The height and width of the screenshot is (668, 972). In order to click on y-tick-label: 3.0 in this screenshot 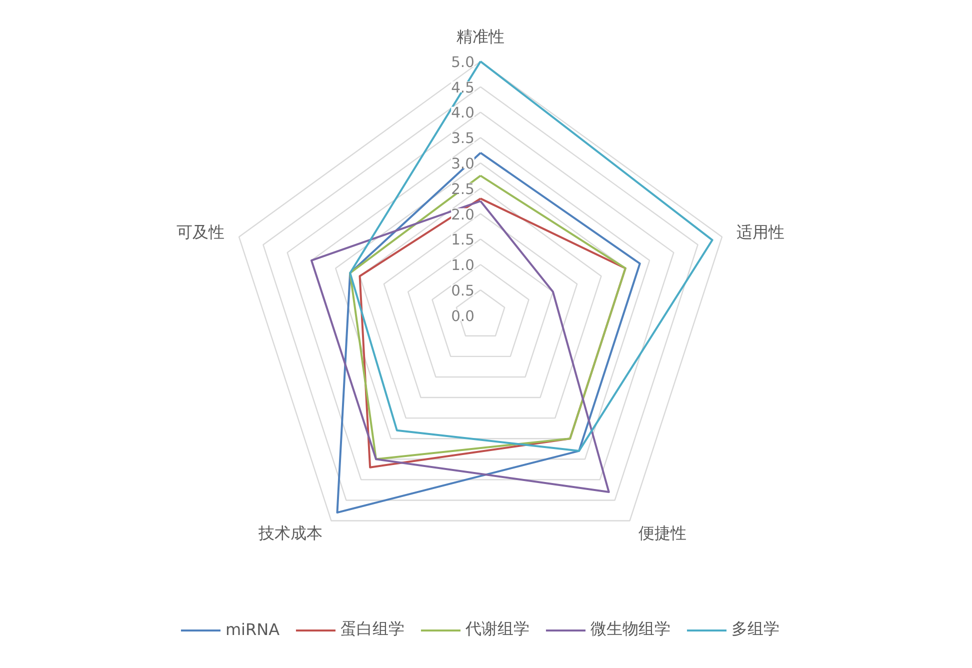, I will do `click(462, 164)`.